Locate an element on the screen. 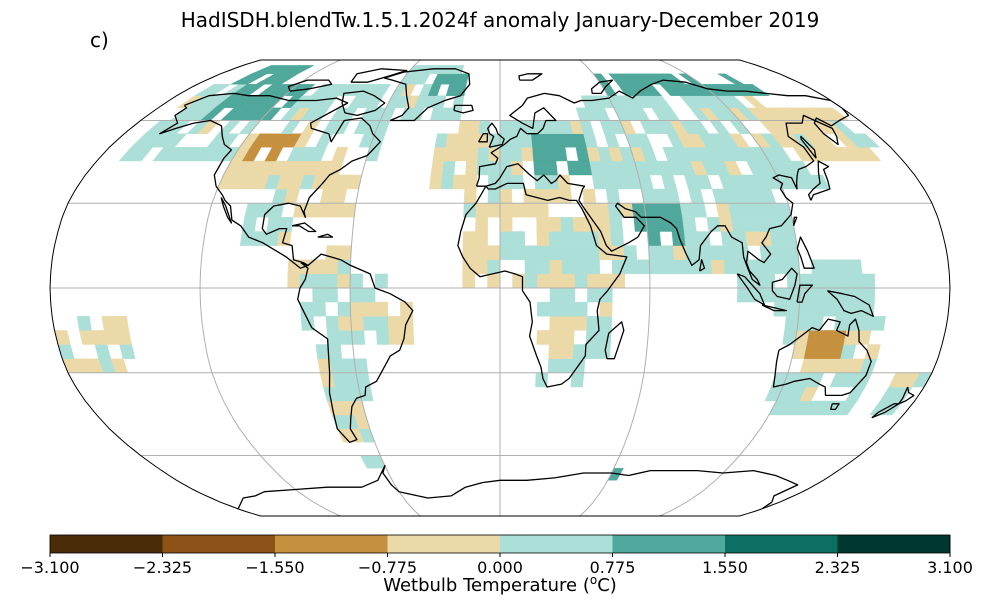  coast-tasmania is located at coordinates (835, 407).